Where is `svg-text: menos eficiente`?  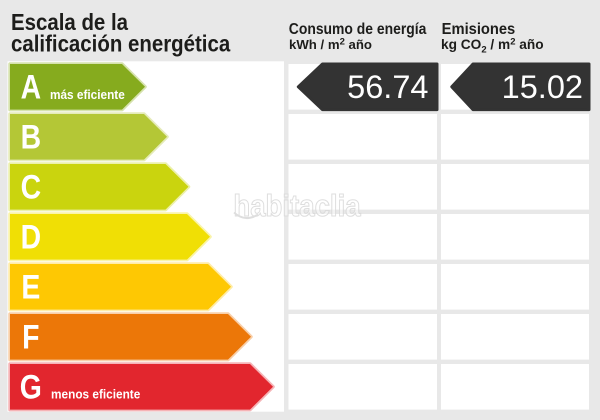
svg-text: menos eficiente is located at coordinates (95, 394).